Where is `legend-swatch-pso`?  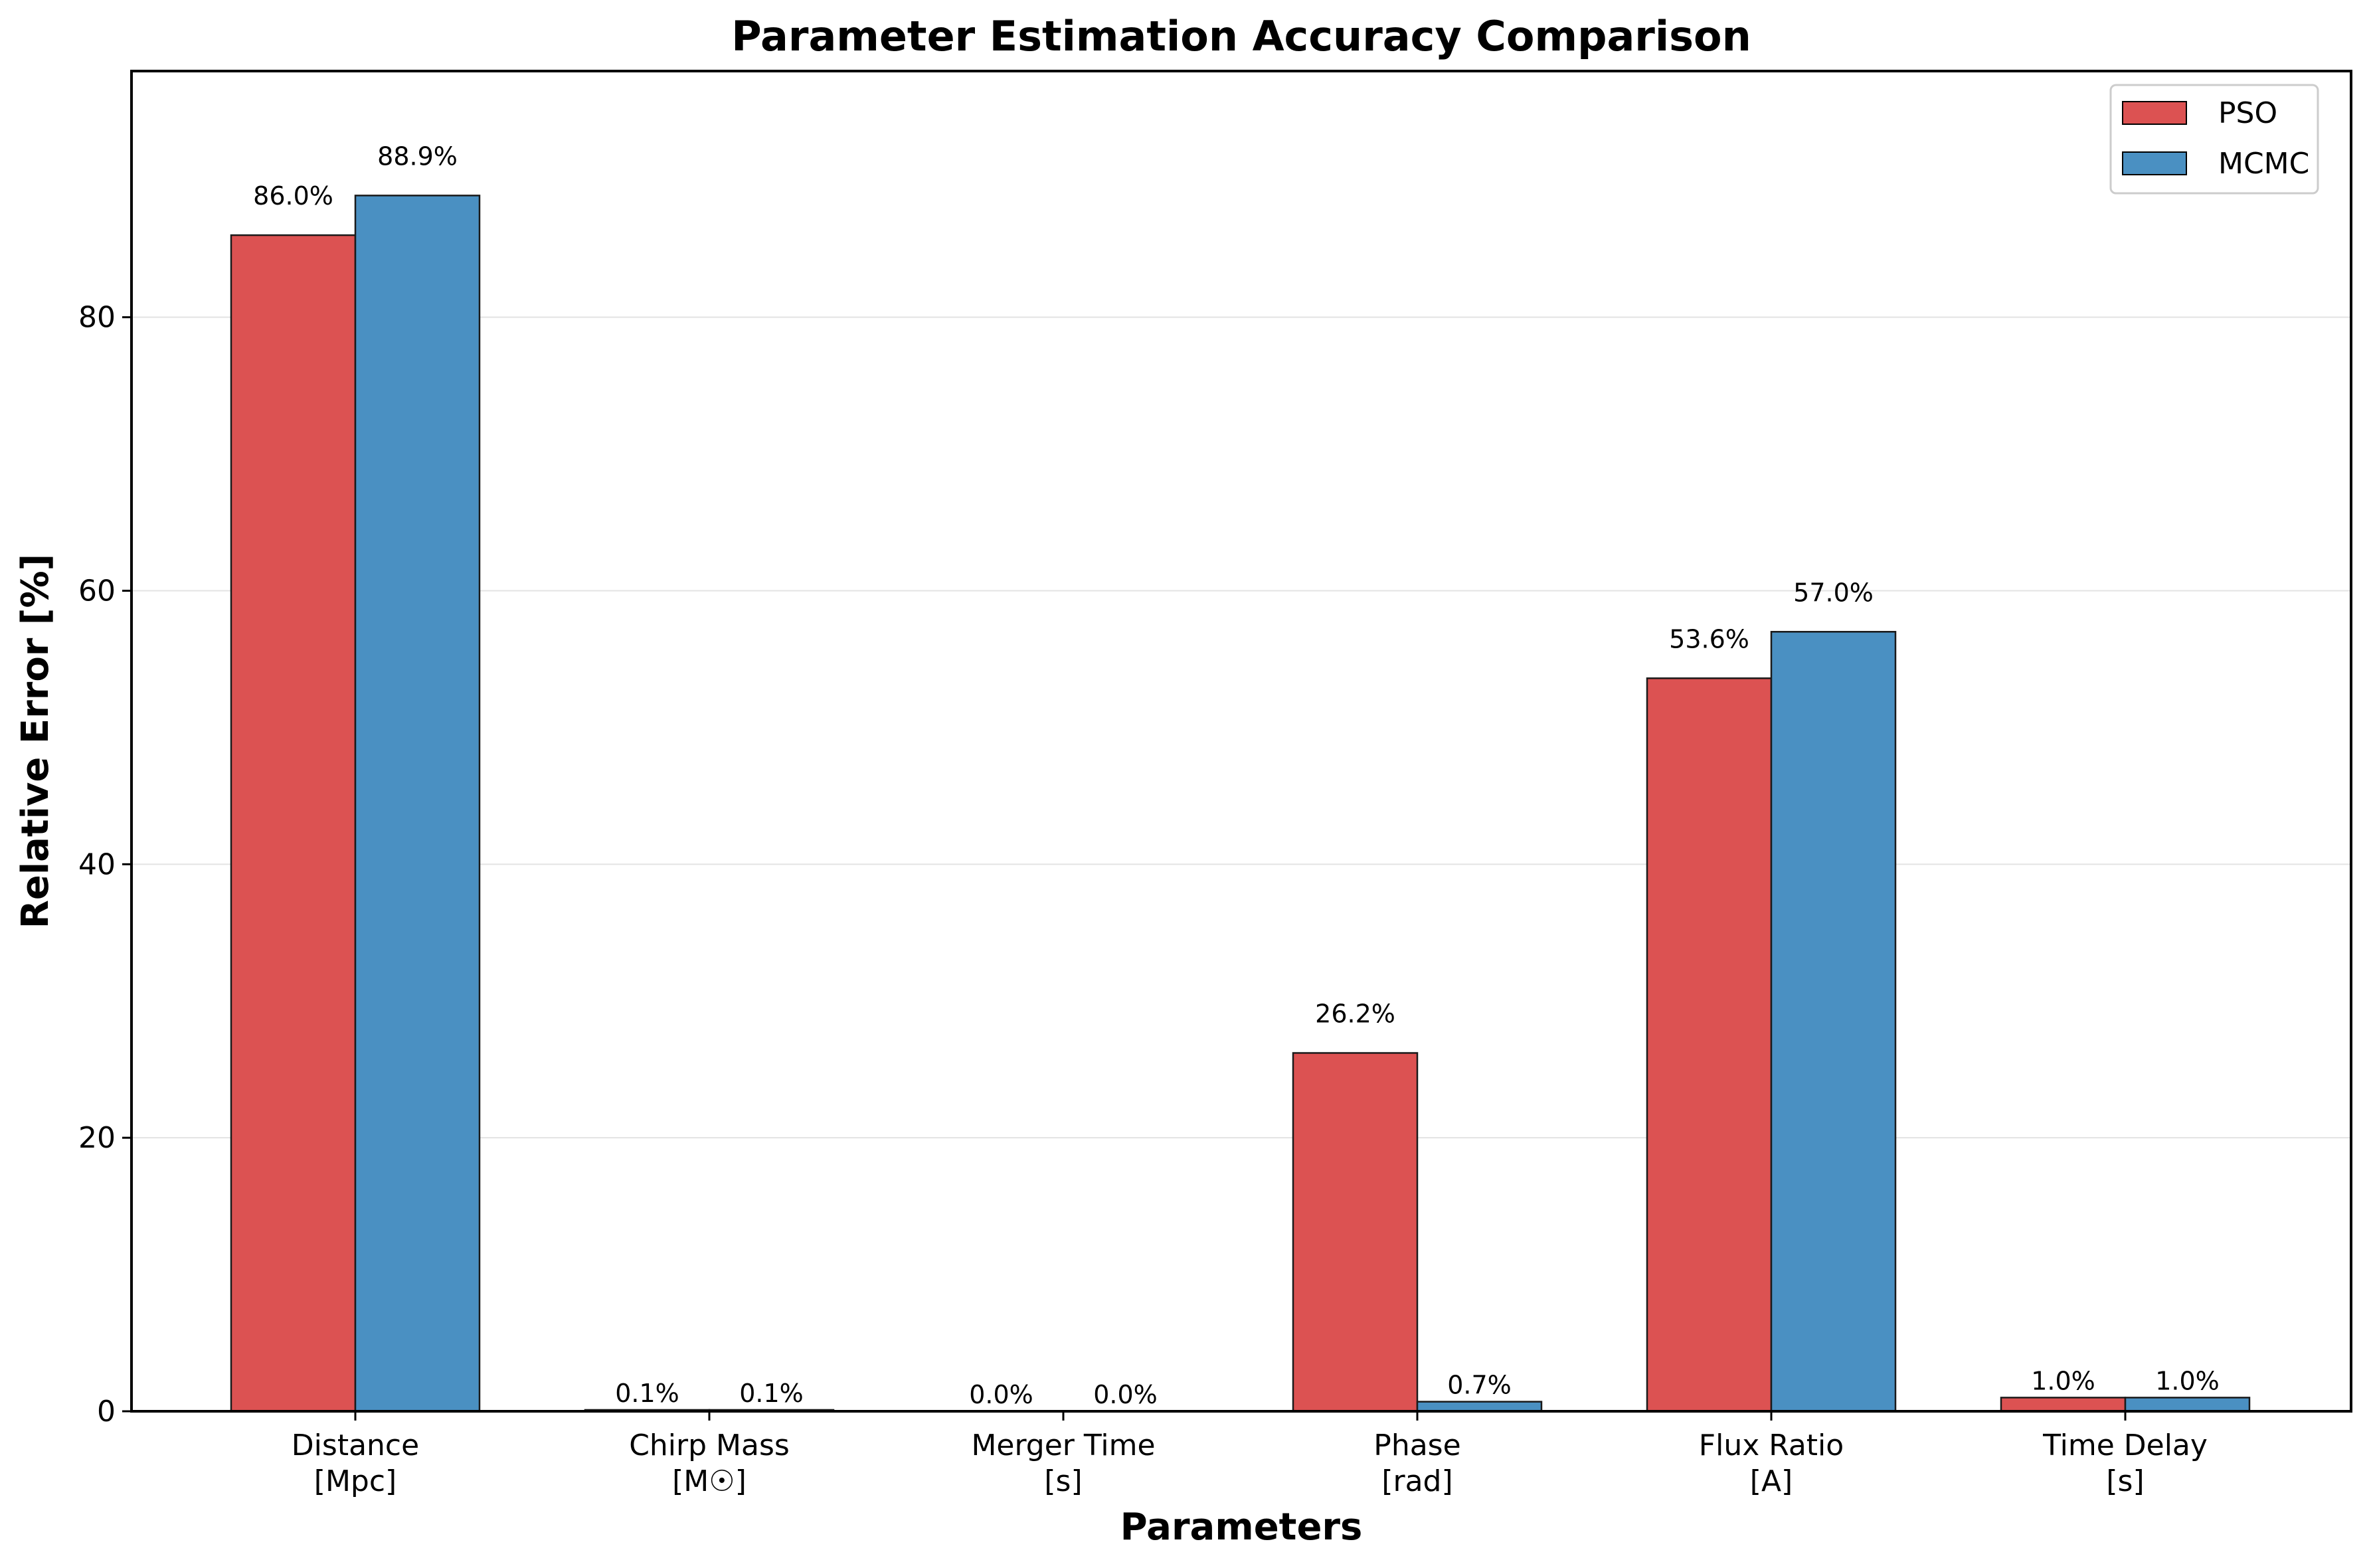
legend-swatch-pso is located at coordinates (2154, 113).